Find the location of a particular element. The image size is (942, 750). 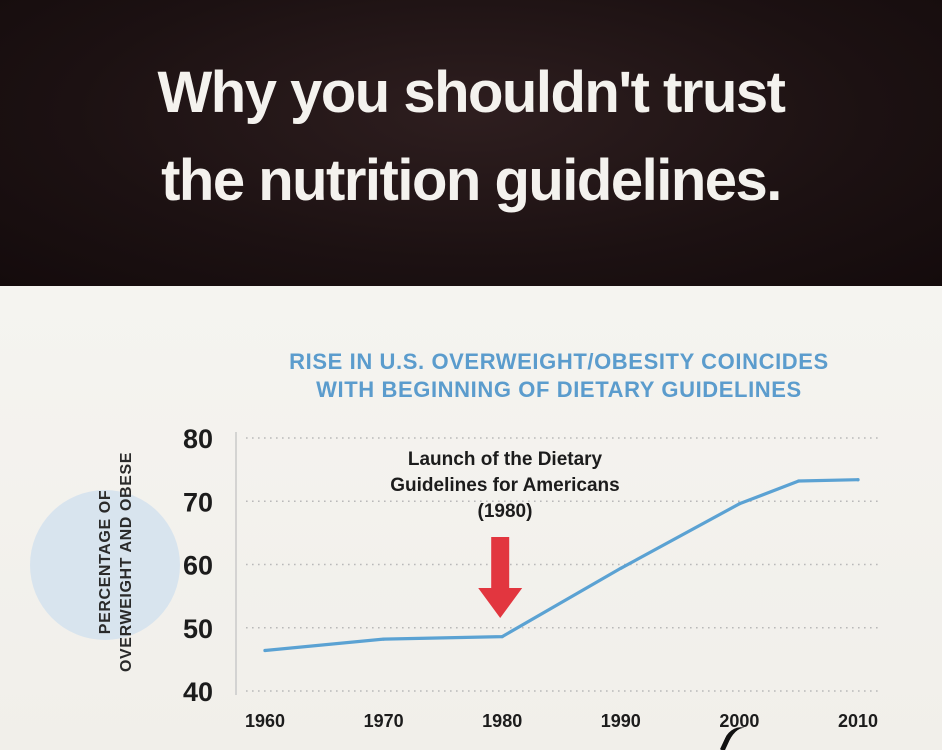

x-tick-2000: 2000 is located at coordinates (739, 721).